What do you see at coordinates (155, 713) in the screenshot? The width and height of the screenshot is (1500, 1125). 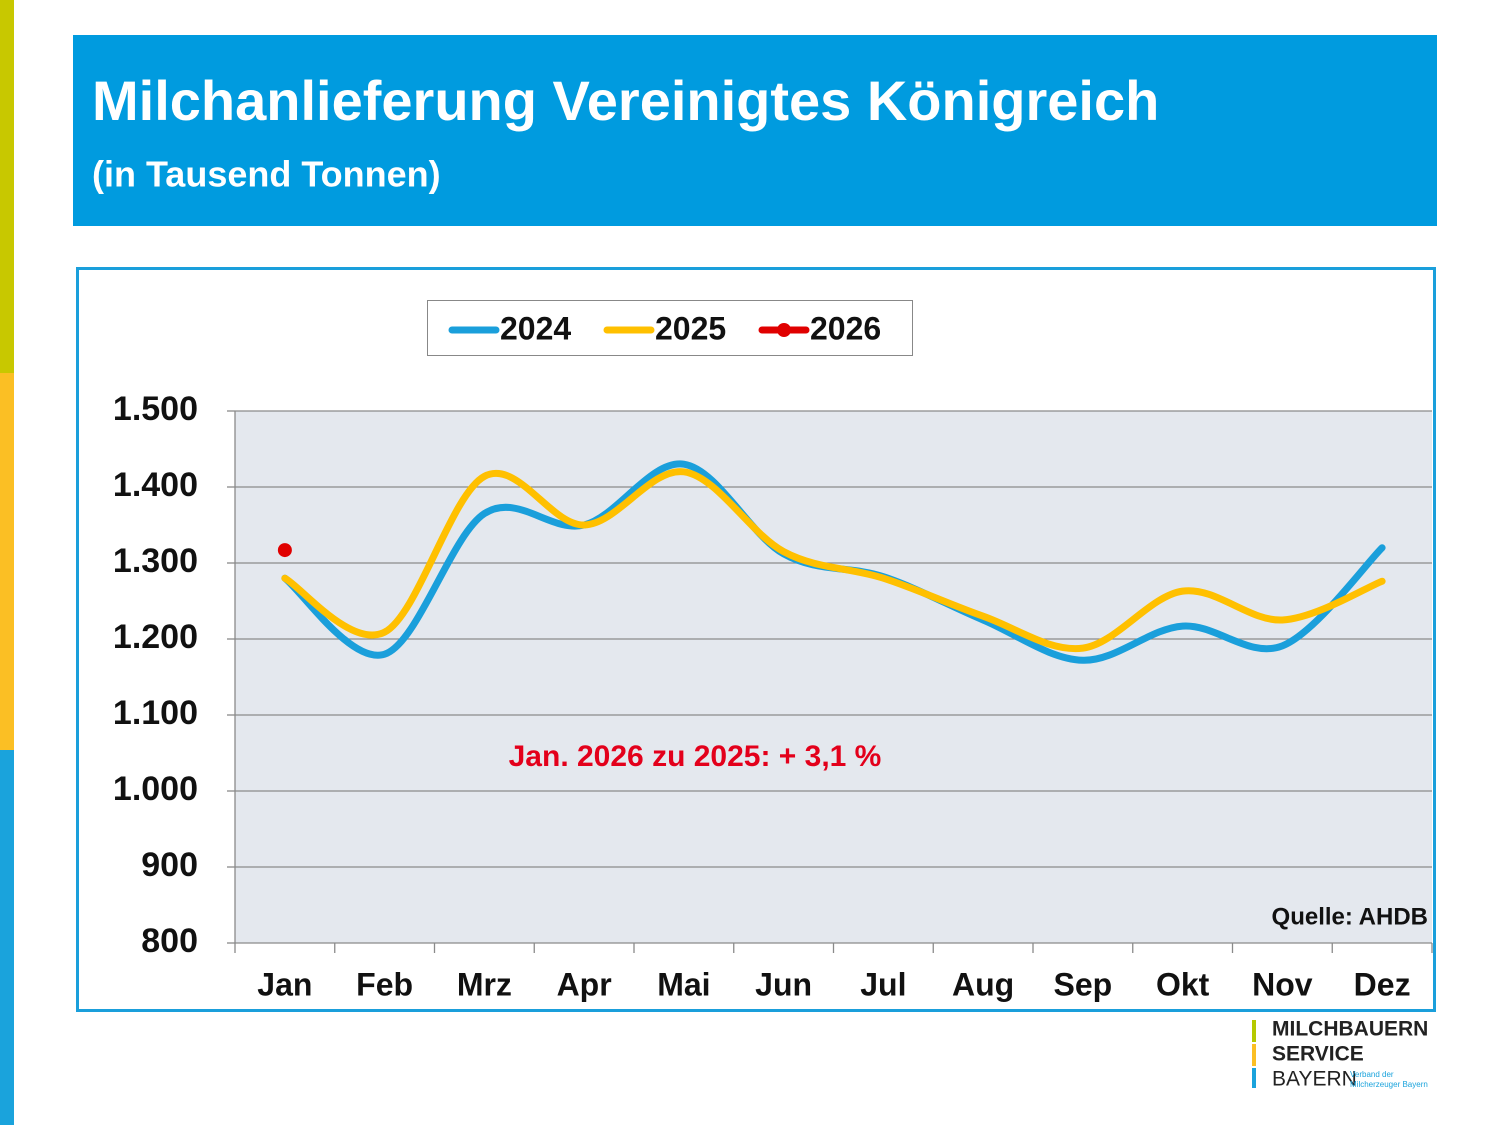 I see `y-tick-label: 1.100` at bounding box center [155, 713].